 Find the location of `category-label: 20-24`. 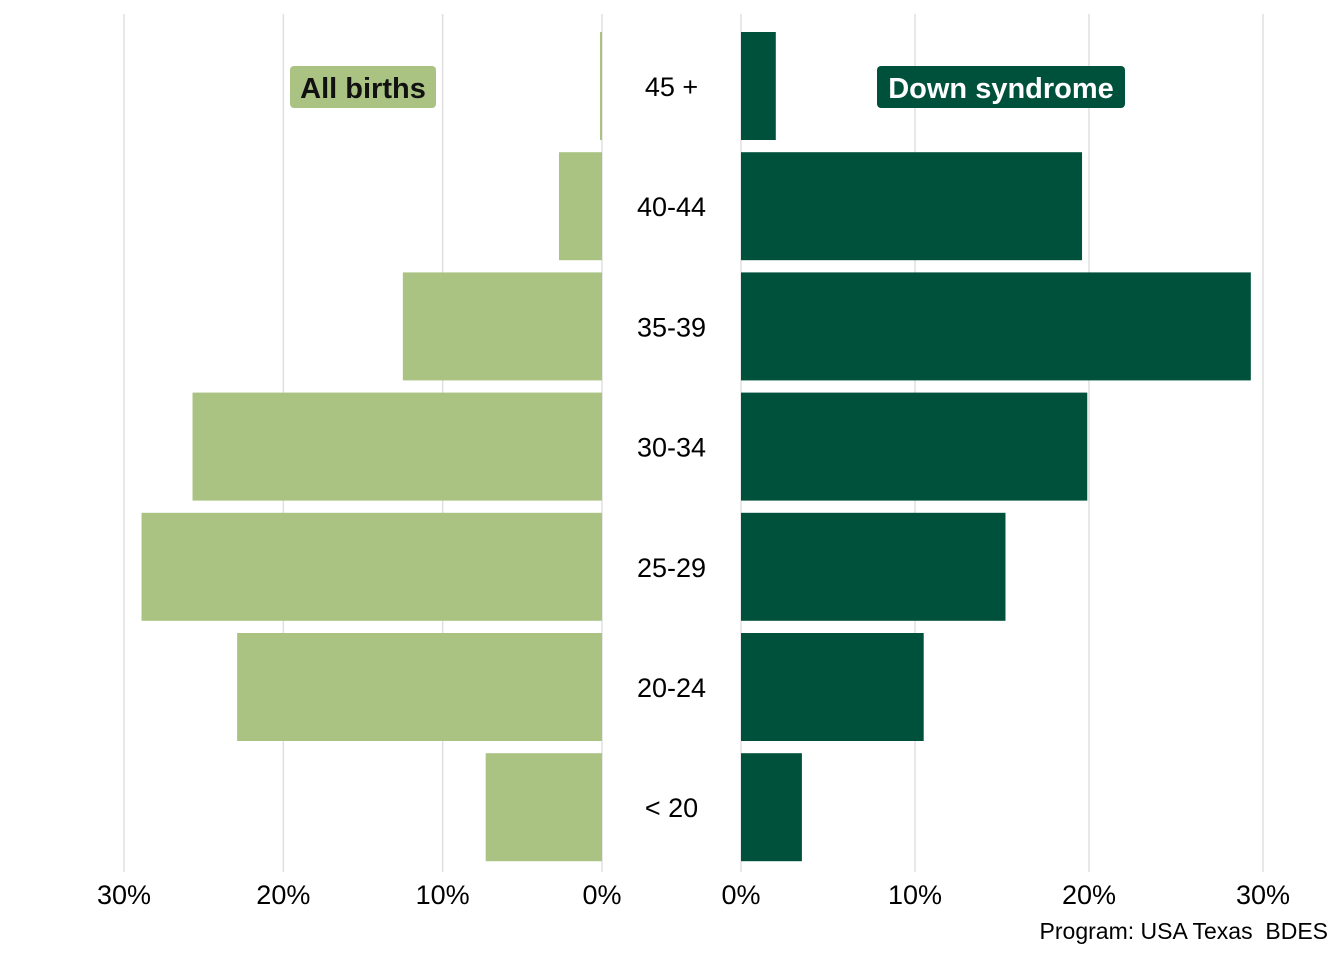

category-label: 20-24 is located at coordinates (671, 688).